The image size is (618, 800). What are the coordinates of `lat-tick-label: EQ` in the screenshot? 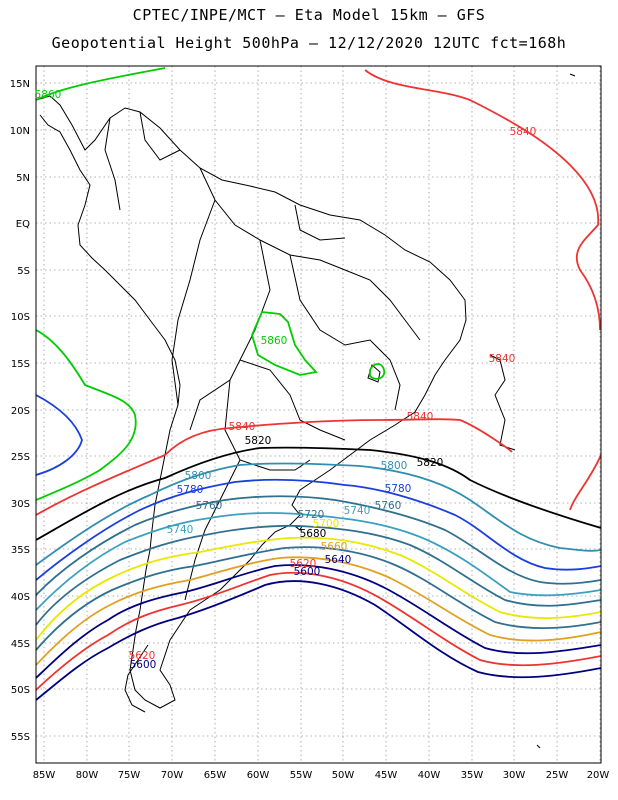 It's located at (23, 224).